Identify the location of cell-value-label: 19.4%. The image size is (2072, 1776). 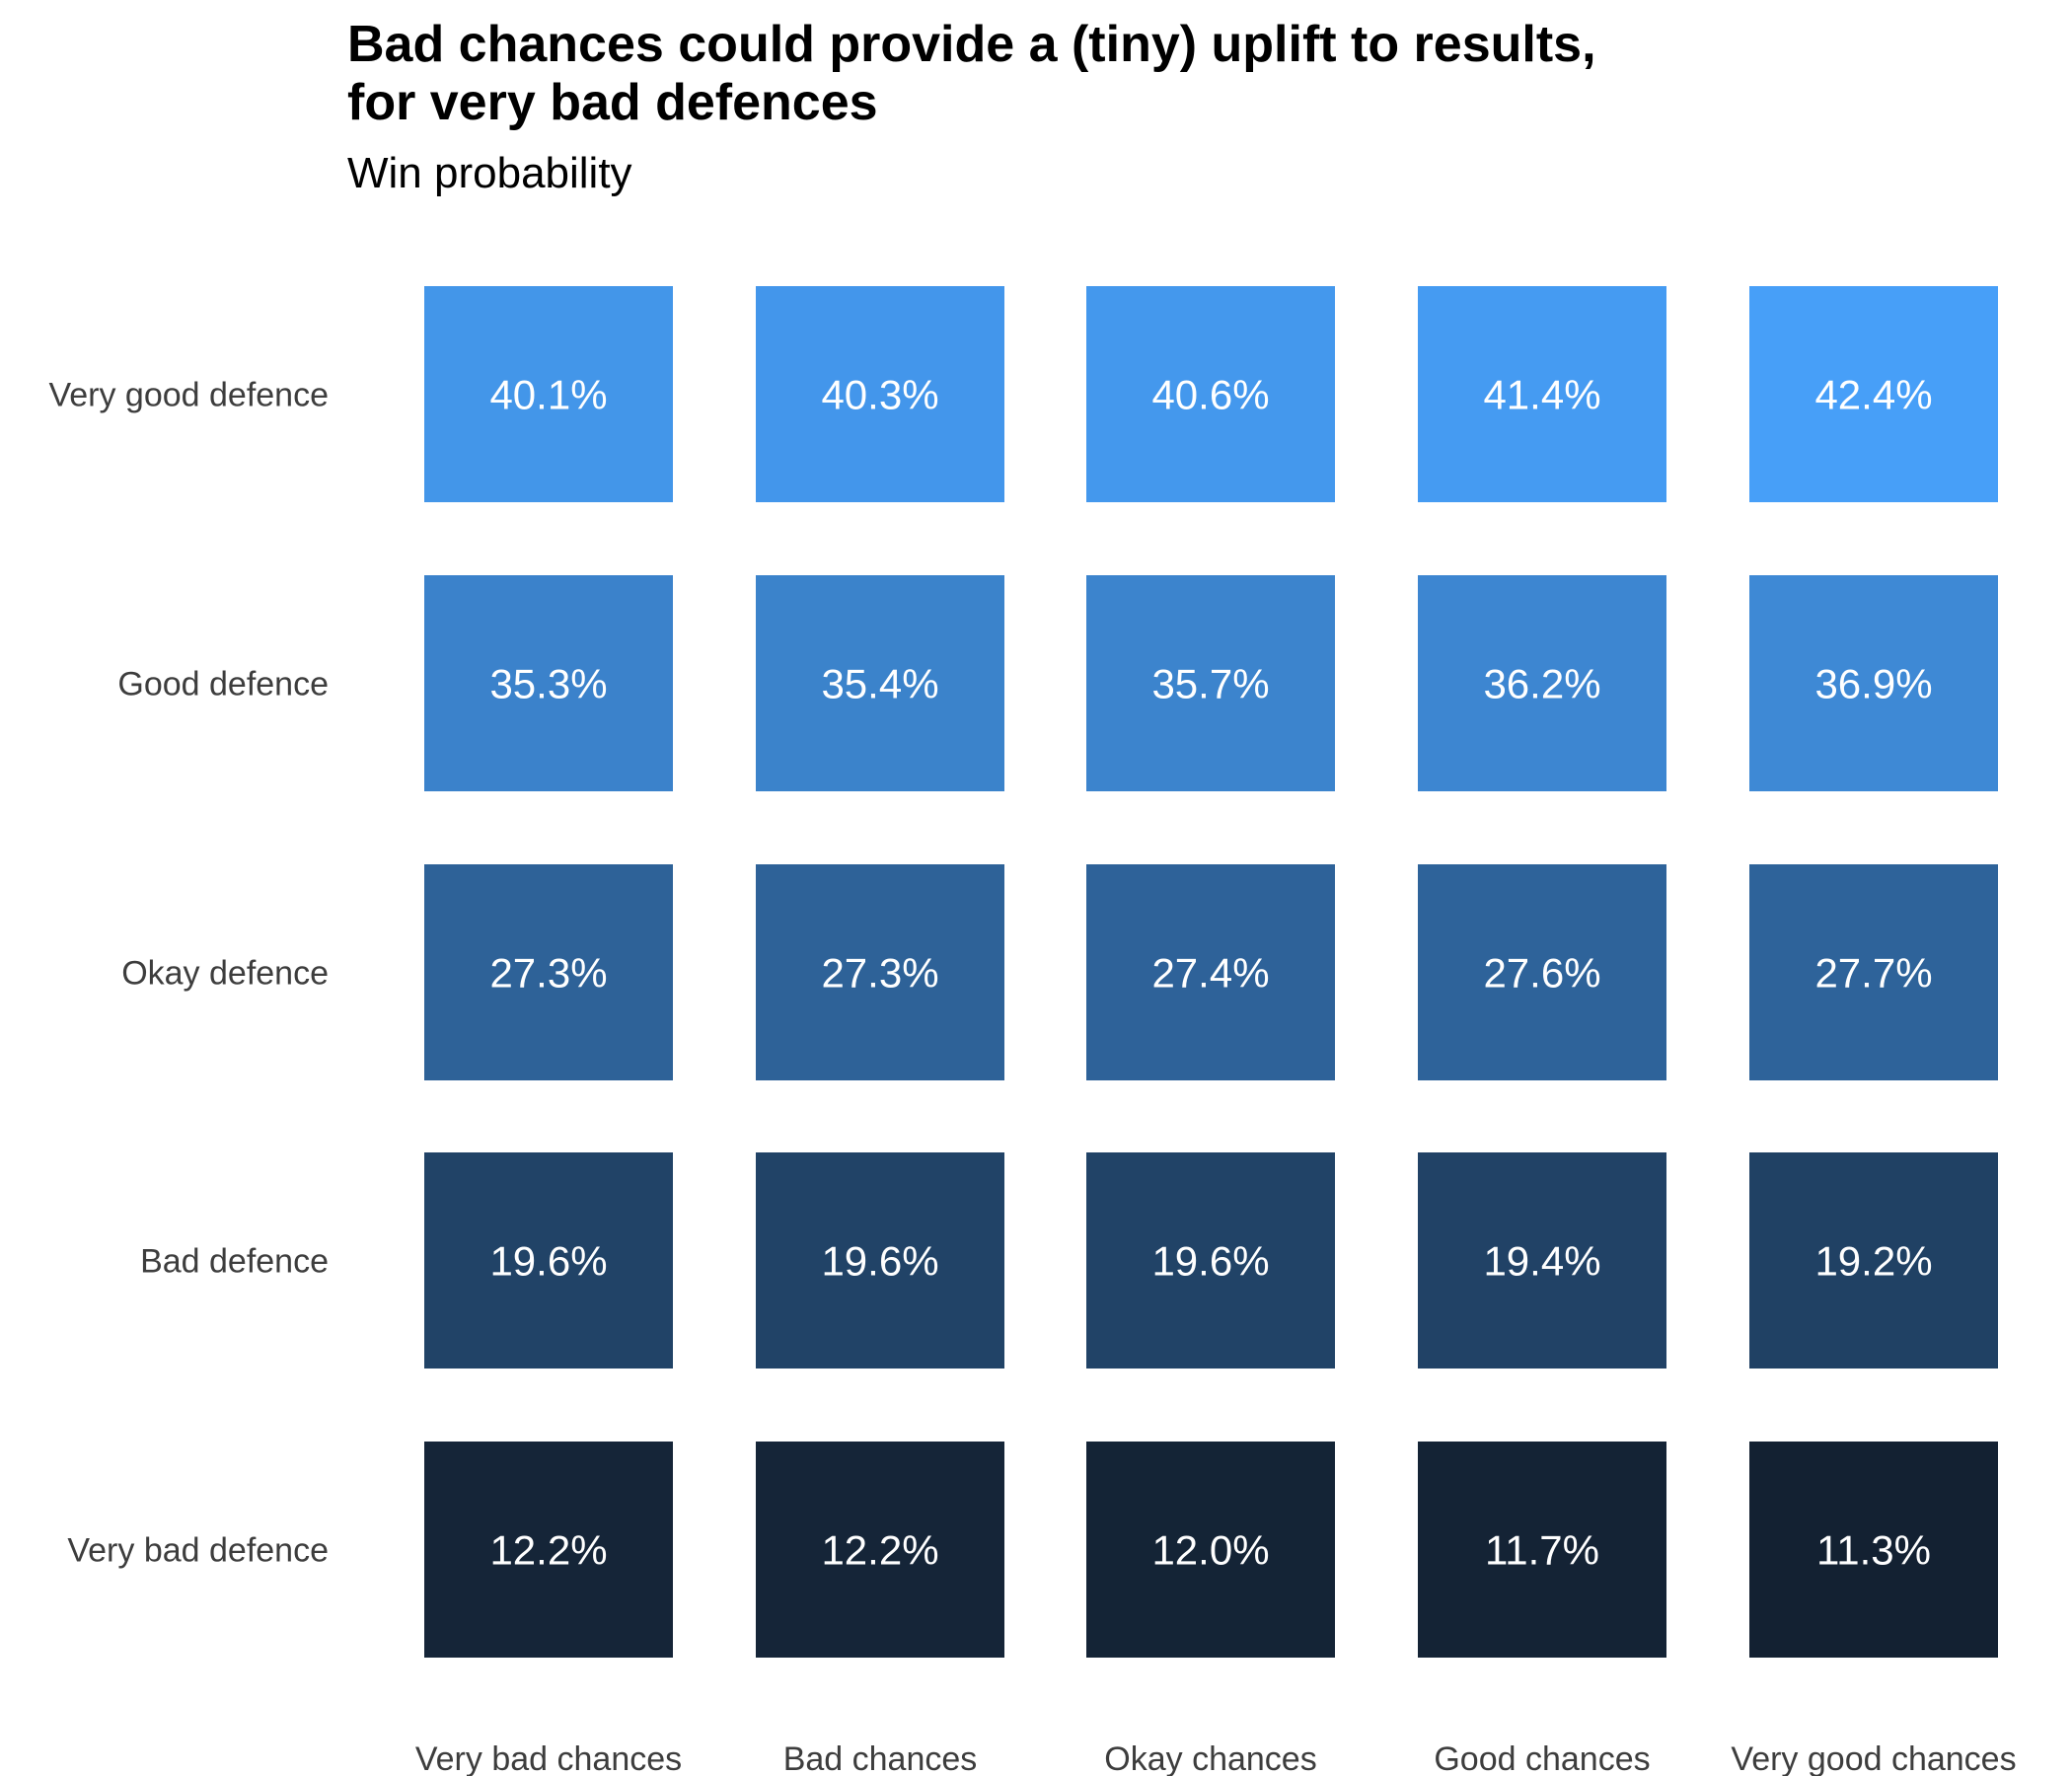
(1542, 1261).